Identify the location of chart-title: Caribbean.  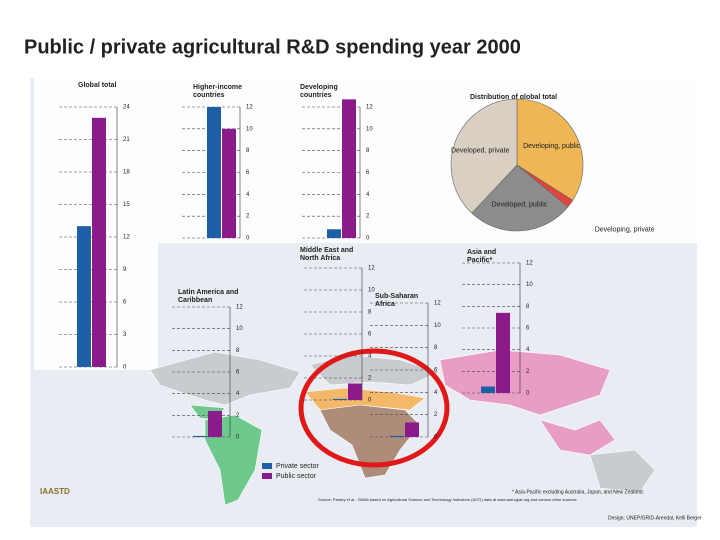
(195, 300).